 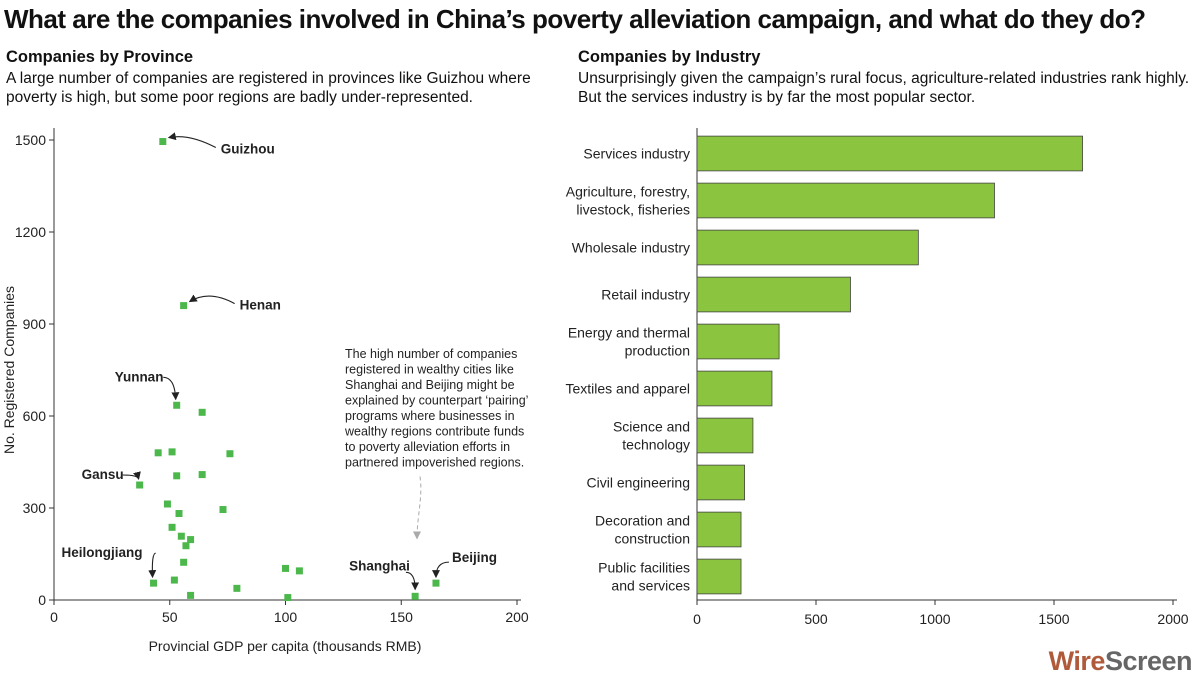 What do you see at coordinates (631, 248) in the screenshot?
I see `bar-category-label: Wholesale industry` at bounding box center [631, 248].